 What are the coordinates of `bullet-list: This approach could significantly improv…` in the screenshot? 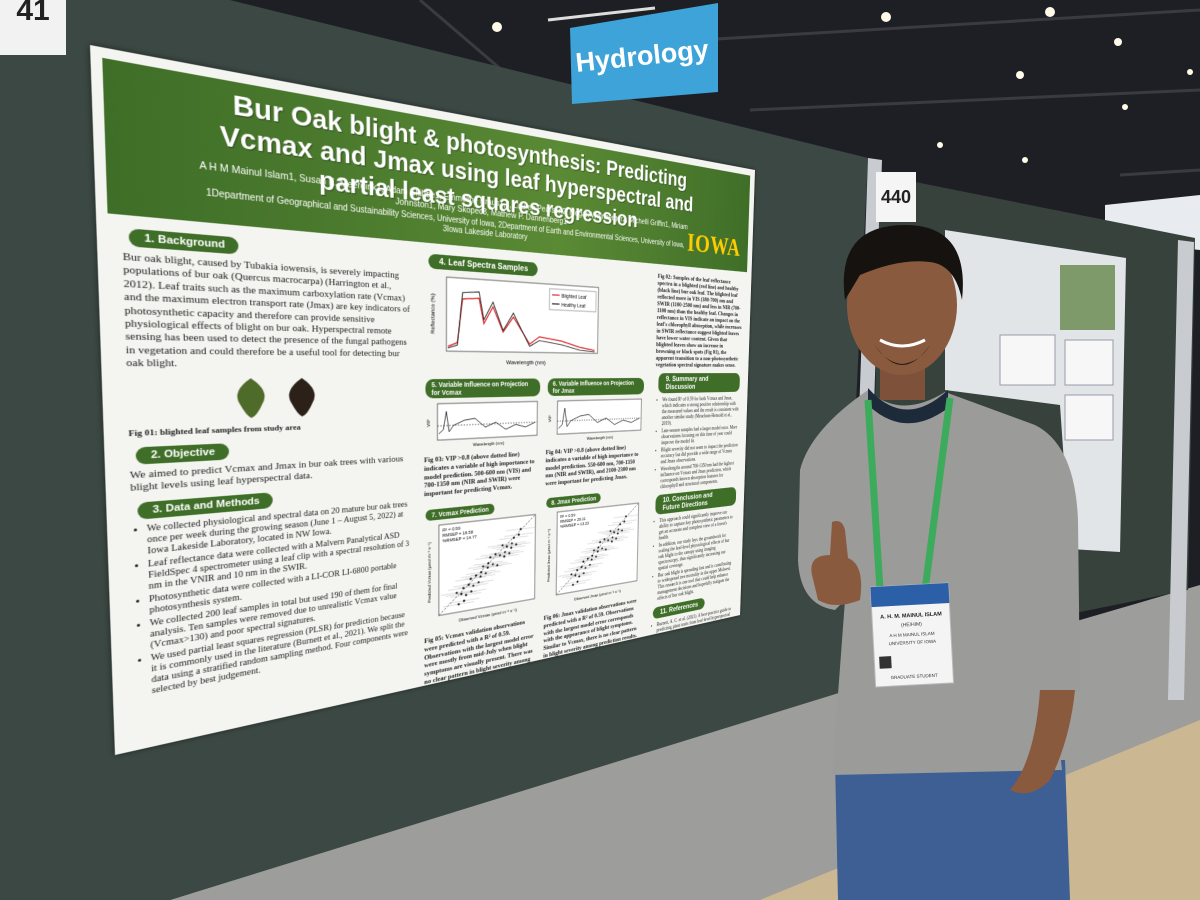 It's located at (693, 555).